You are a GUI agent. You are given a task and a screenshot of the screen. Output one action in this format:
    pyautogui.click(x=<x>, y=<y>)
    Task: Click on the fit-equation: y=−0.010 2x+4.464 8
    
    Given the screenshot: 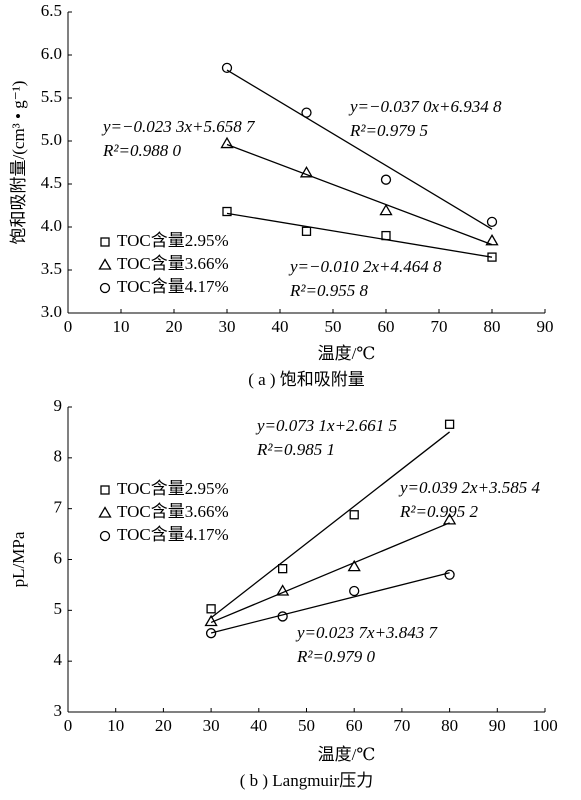 What is the action you would take?
    pyautogui.click(x=365, y=266)
    